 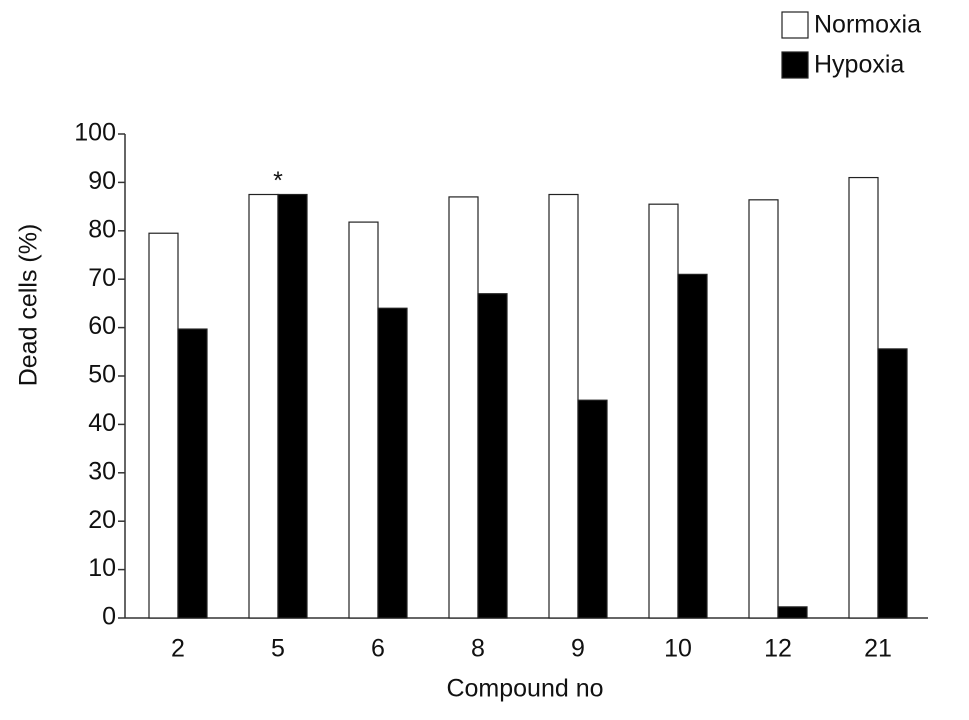 What do you see at coordinates (878, 649) in the screenshot?
I see `x-tick-label: 21` at bounding box center [878, 649].